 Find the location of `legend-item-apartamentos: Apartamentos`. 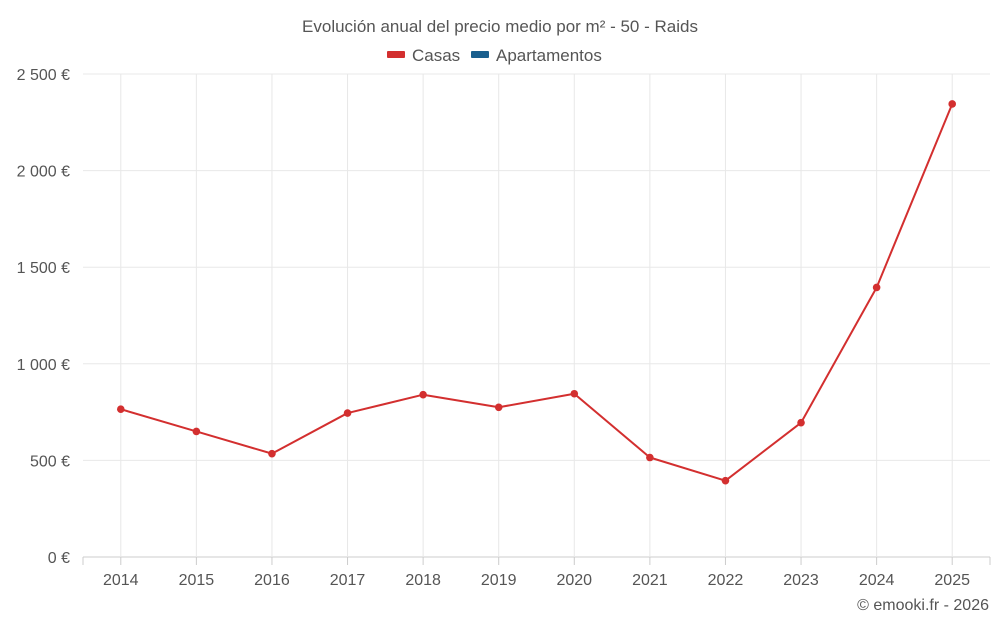

legend-item-apartamentos: Apartamentos is located at coordinates (536, 55).